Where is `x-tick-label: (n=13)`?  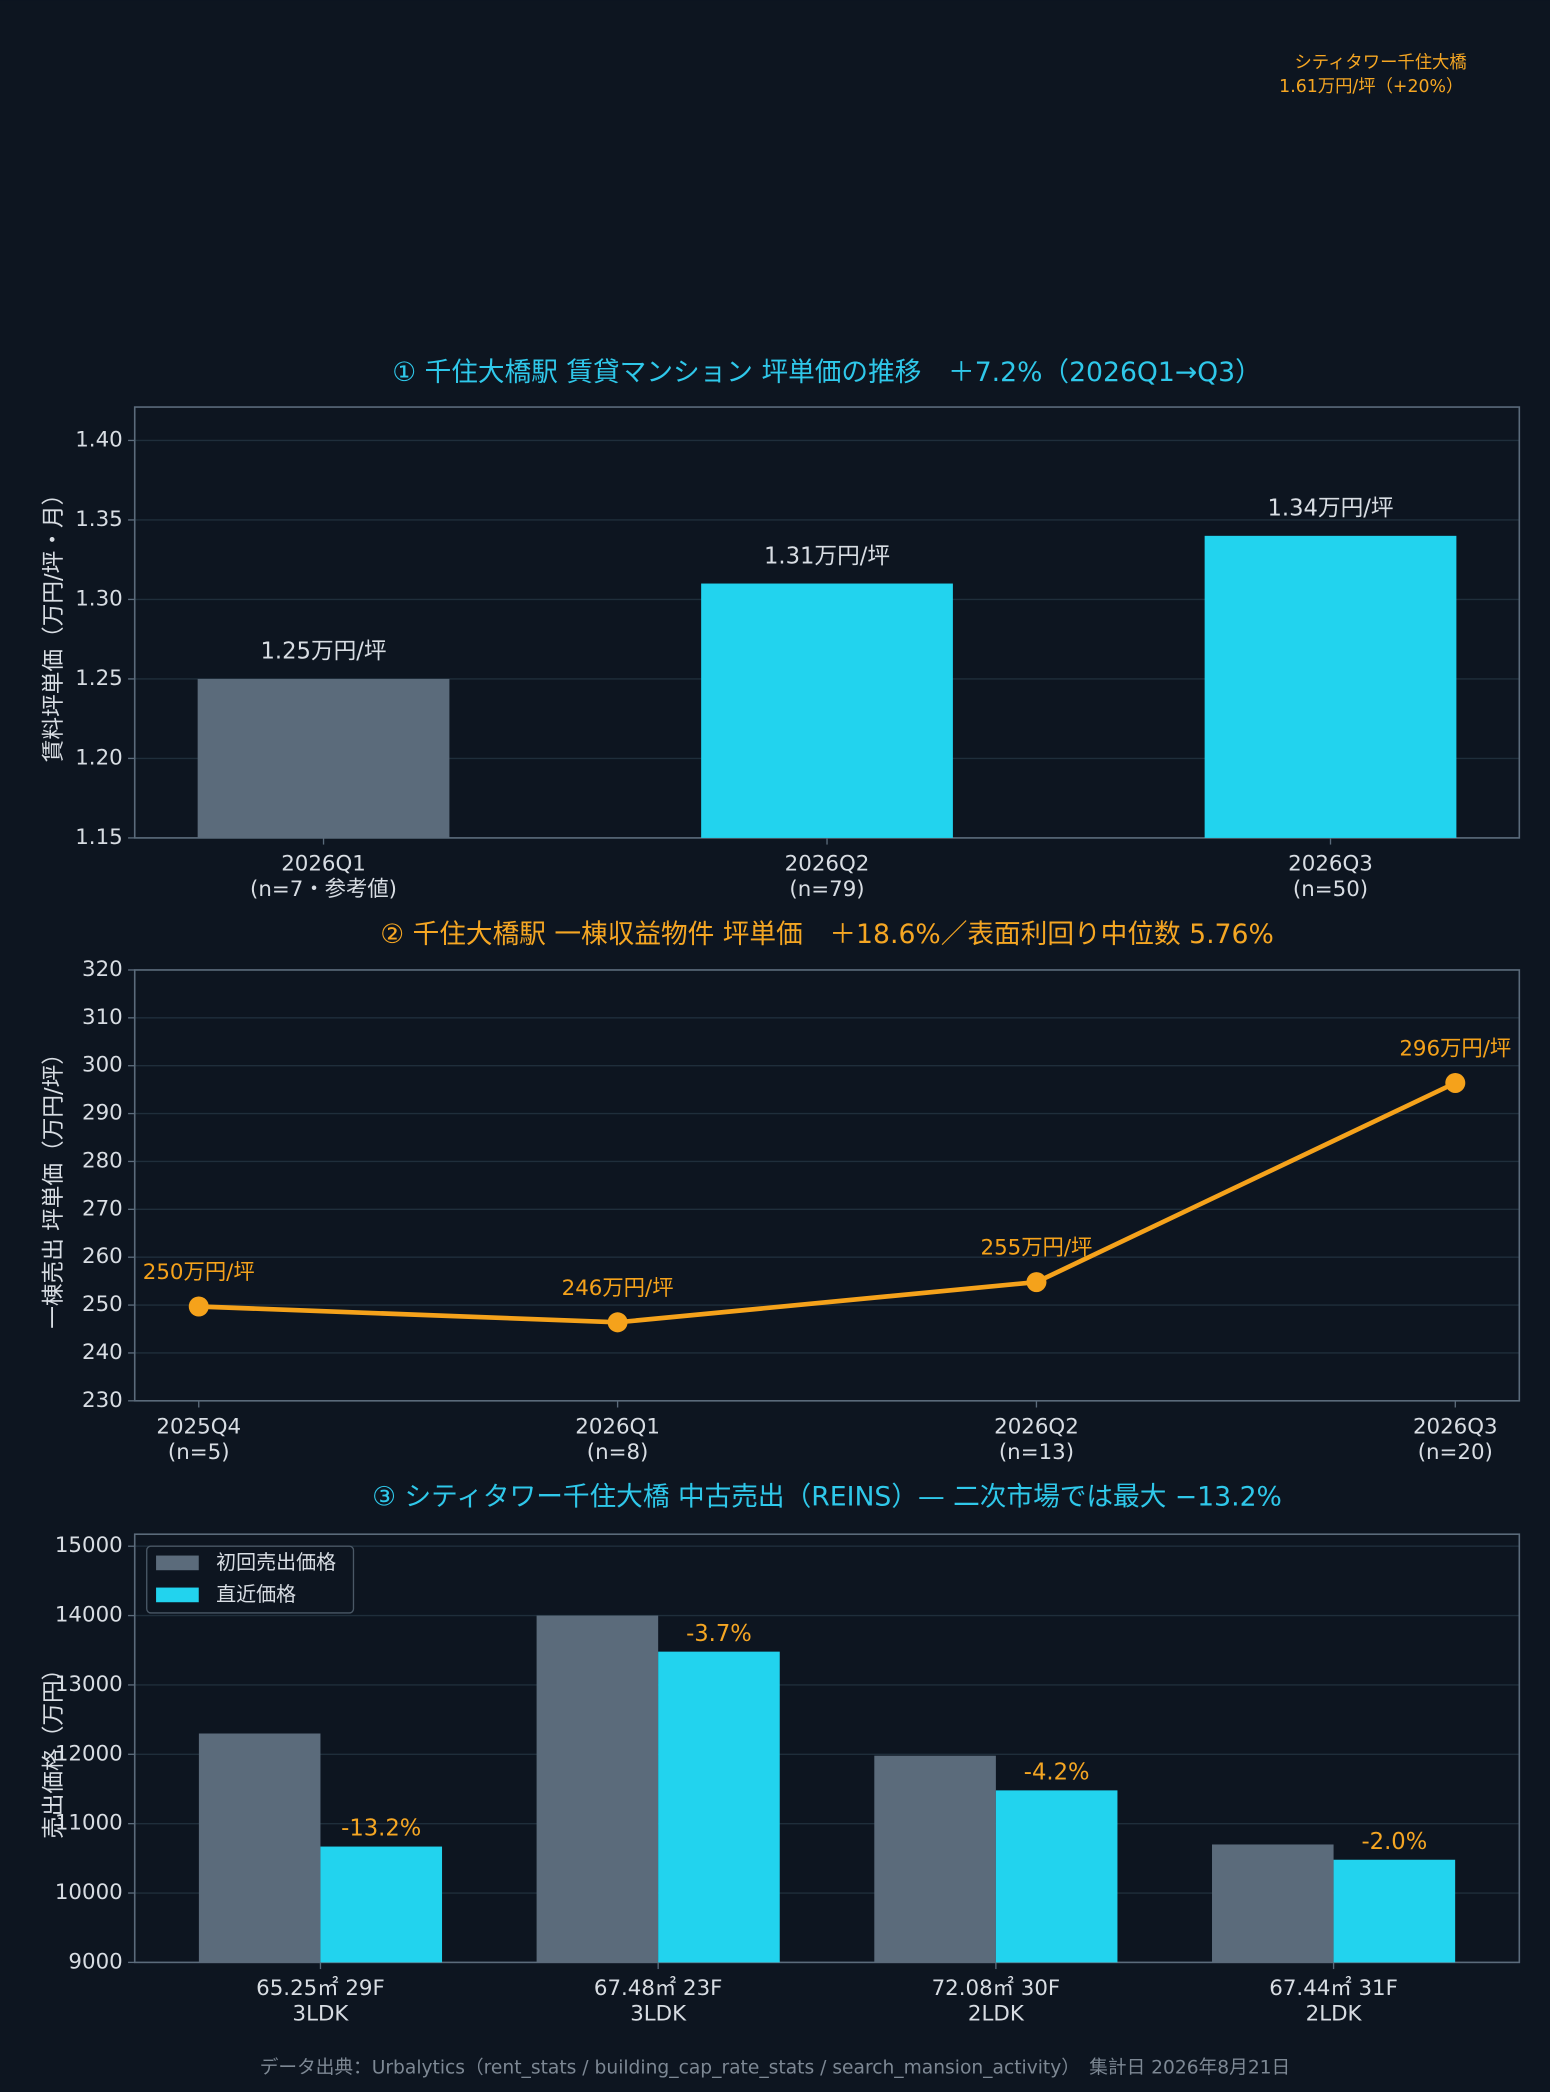 x-tick-label: (n=13) is located at coordinates (1036, 1452).